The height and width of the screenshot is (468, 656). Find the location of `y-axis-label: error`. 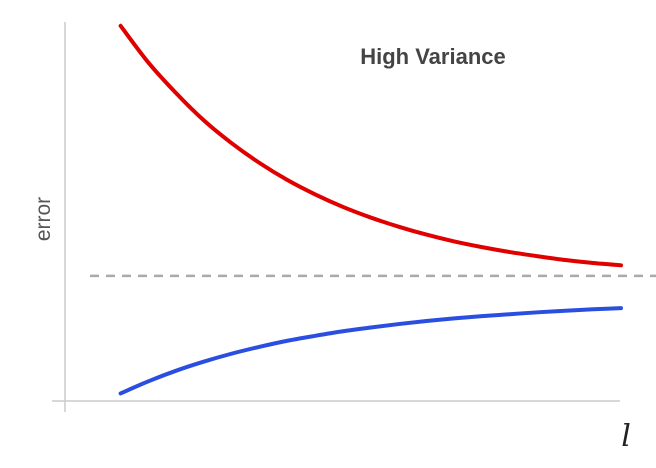

y-axis-label: error is located at coordinates (43, 219).